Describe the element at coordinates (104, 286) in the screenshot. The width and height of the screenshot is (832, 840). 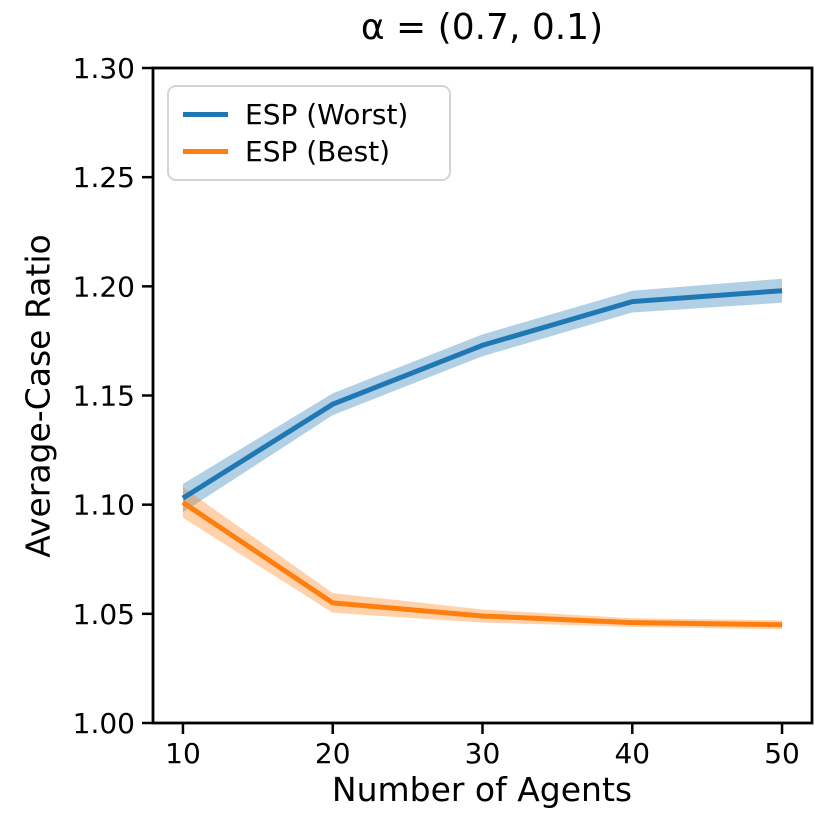
I see `y-tick-label: 1.20` at that location.